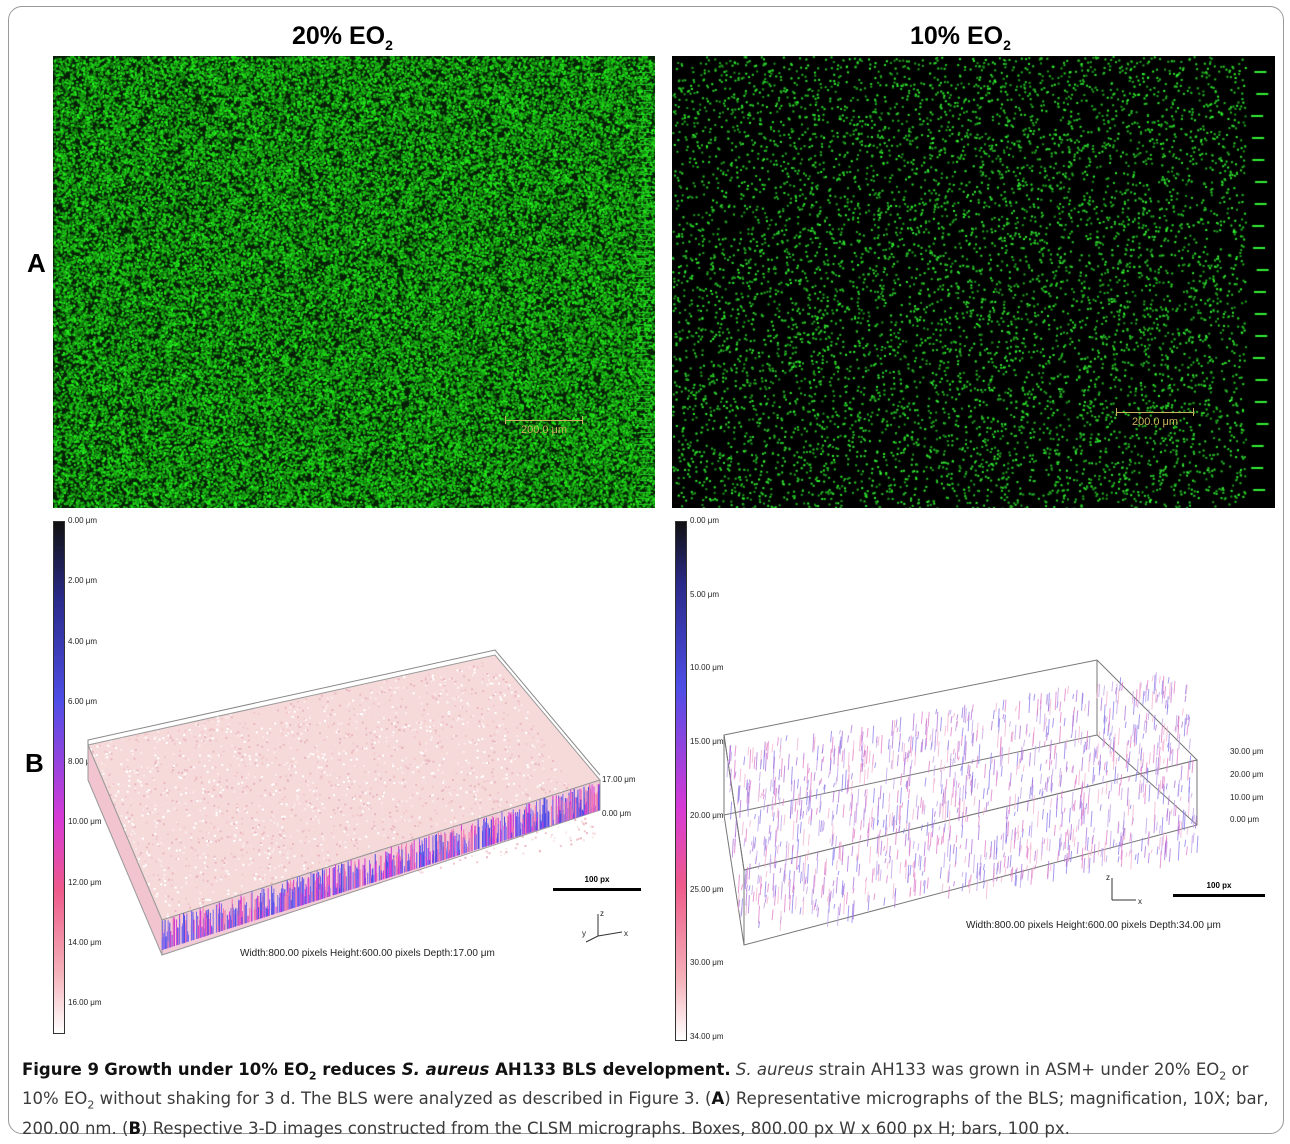 This screenshot has height=1144, width=1290. What do you see at coordinates (1245, 819) in the screenshot?
I see `z-label-3: 0.00 μm` at bounding box center [1245, 819].